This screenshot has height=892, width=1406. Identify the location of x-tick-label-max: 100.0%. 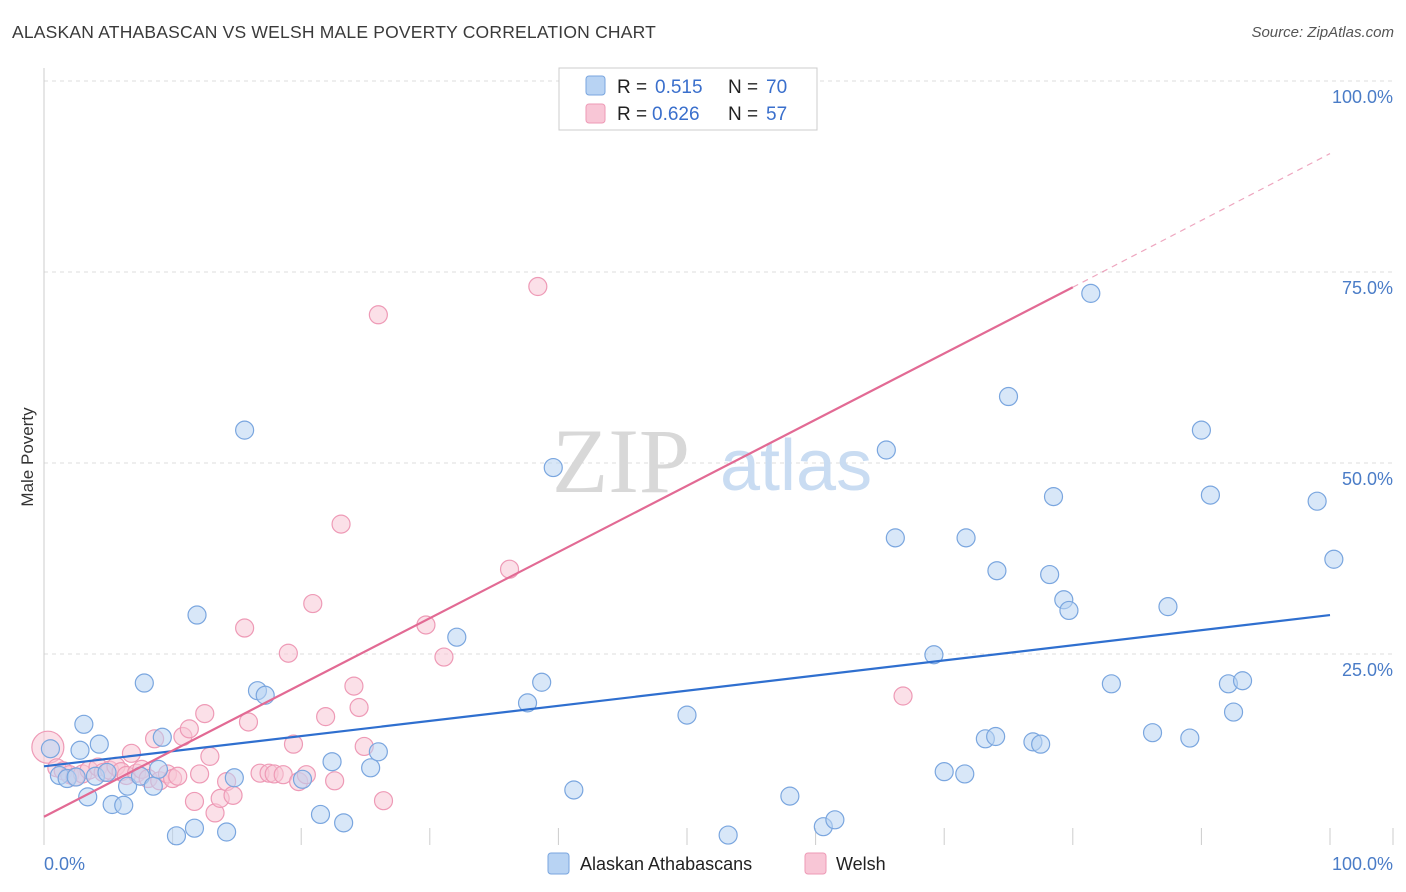
(1362, 864).